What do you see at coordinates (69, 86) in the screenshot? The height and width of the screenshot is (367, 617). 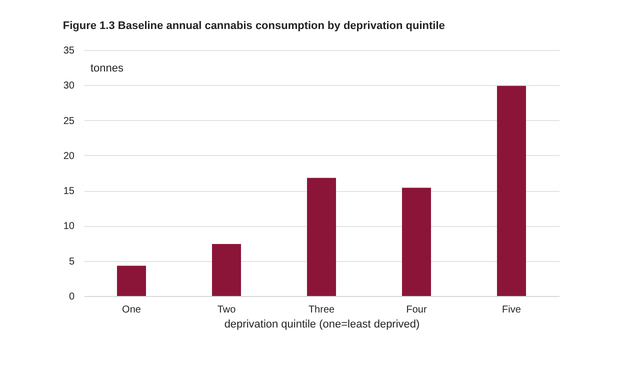 I see `y-tick-label: 30` at bounding box center [69, 86].